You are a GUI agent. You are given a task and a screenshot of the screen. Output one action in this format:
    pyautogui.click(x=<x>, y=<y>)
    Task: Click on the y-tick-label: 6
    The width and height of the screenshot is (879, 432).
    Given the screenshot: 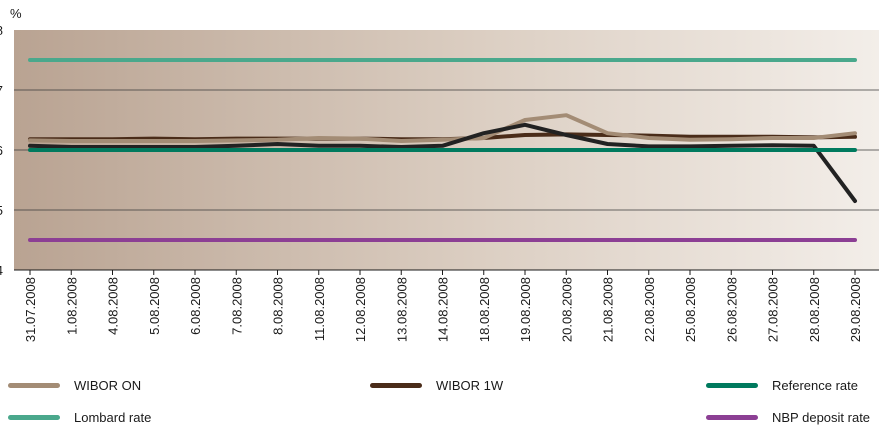 What is the action you would take?
    pyautogui.click(x=1, y=150)
    